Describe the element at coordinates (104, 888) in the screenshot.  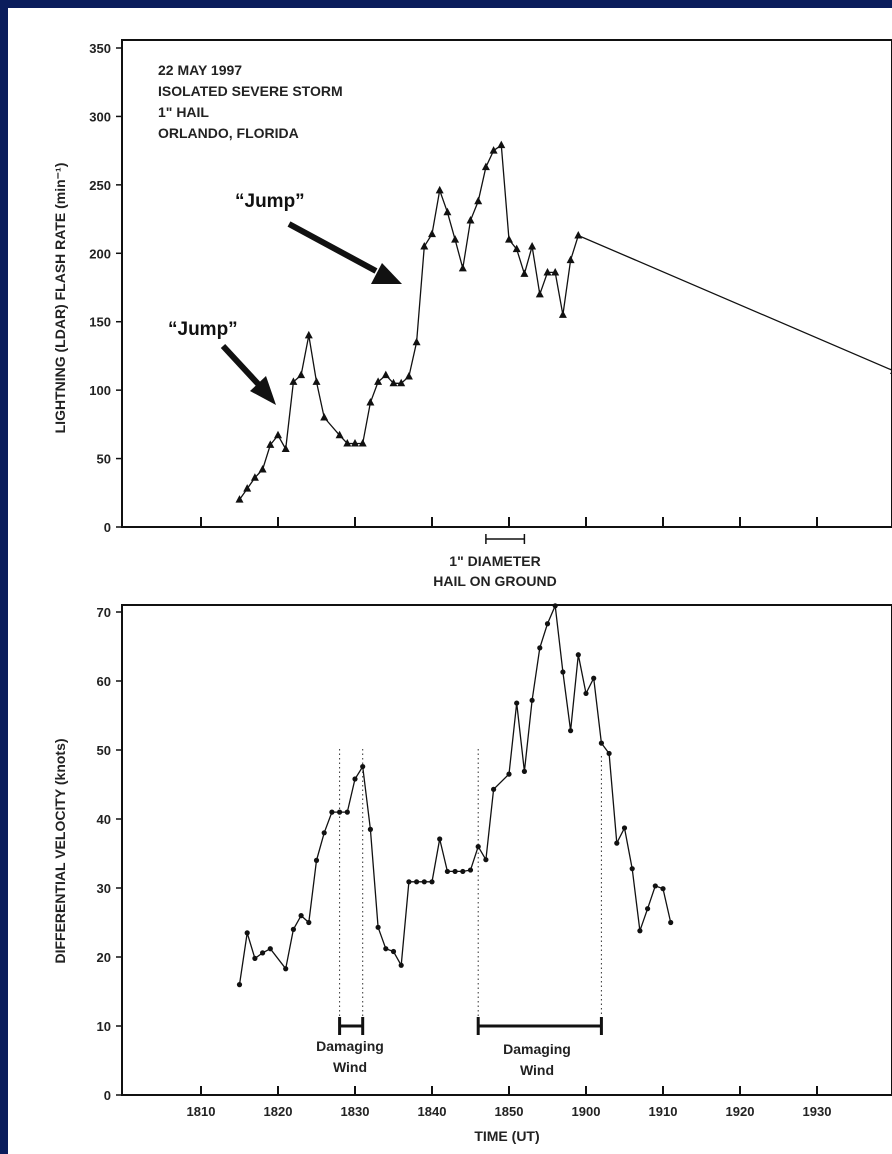
I see `y-tick-label: 30` at that location.